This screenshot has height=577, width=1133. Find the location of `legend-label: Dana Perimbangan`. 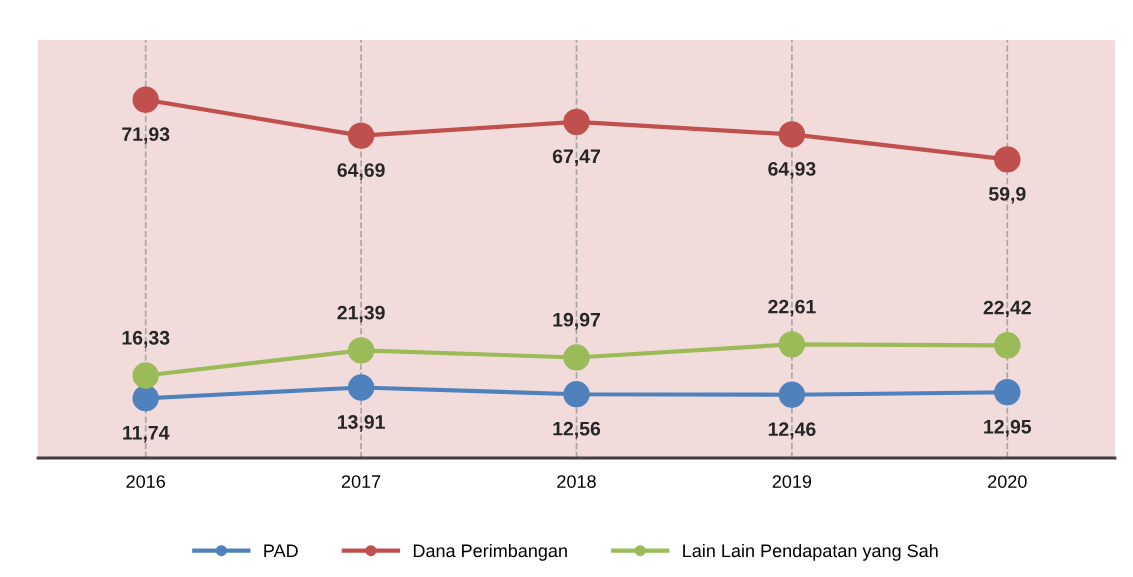

legend-label: Dana Perimbangan is located at coordinates (490, 552).